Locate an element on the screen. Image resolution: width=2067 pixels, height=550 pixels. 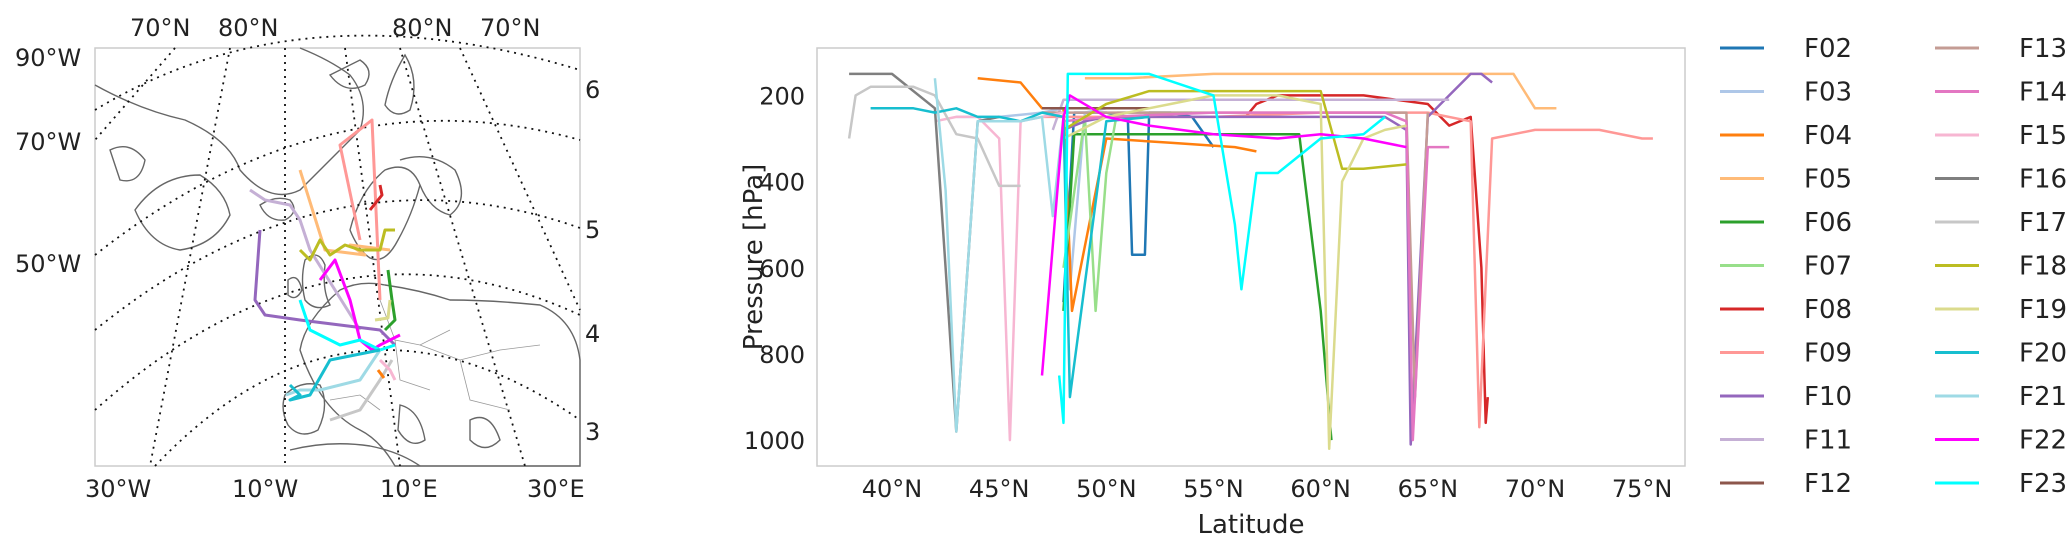
legend-label-f02: F02 is located at coordinates (1828, 49).